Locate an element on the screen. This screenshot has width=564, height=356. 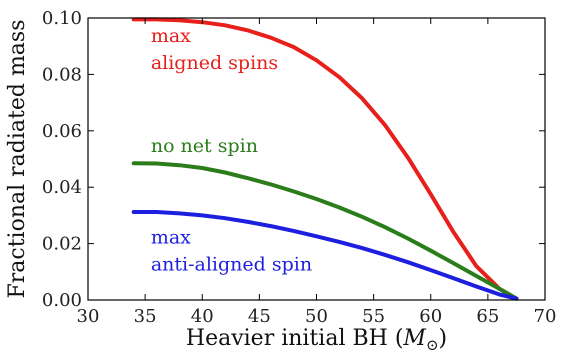
series-annotation: anti-aligned spin is located at coordinates (231, 264).